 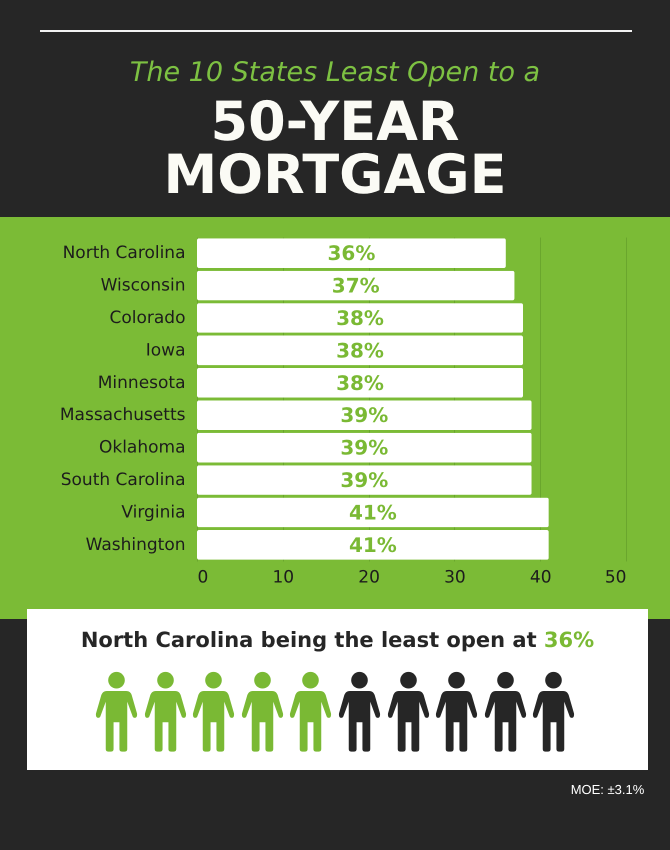 I want to click on data-label: 36%, so click(x=352, y=253).